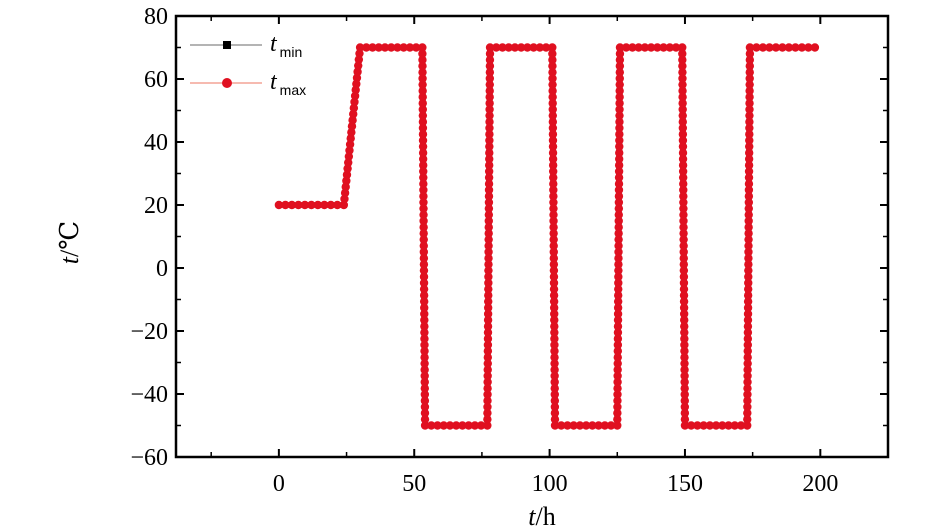  What do you see at coordinates (149, 395) in the screenshot?
I see `y-tick-label: −40` at bounding box center [149, 395].